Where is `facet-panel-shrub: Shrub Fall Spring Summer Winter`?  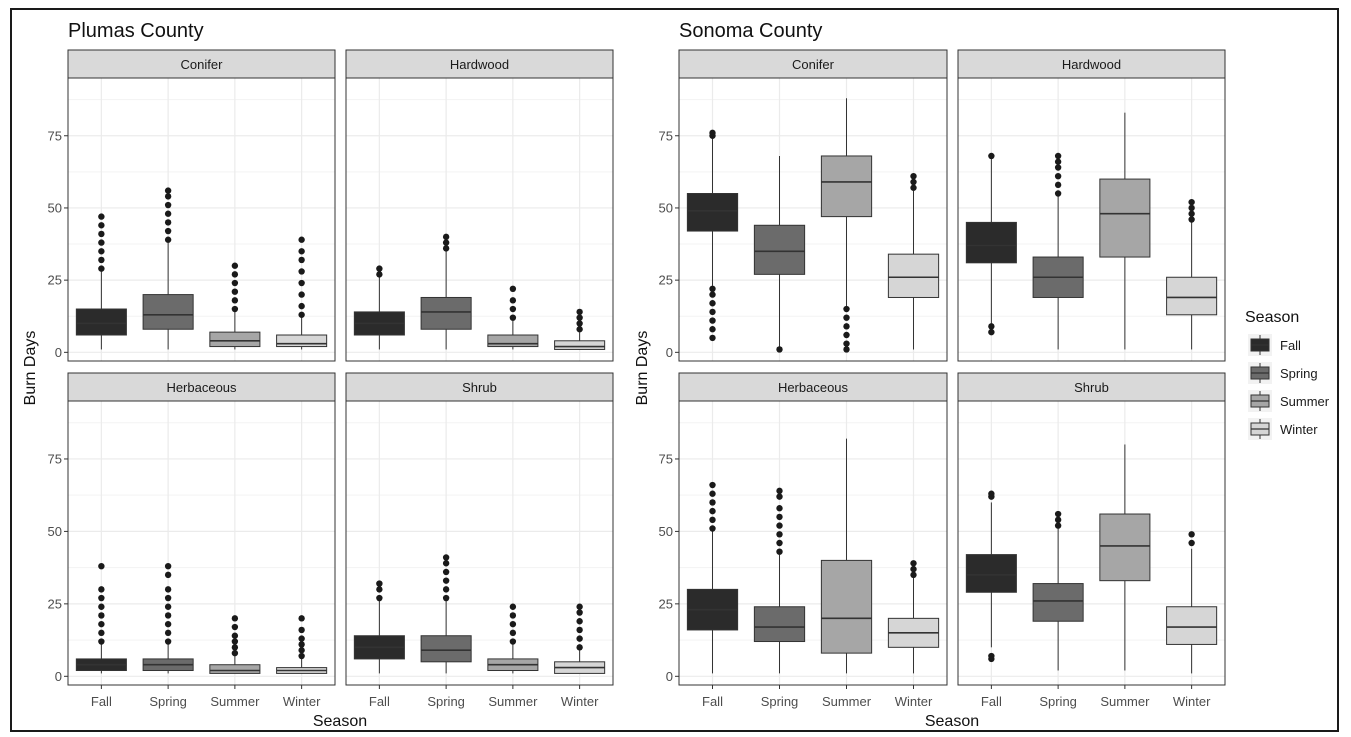 facet-panel-shrub: Shrub Fall Spring Summer Winter is located at coordinates (479, 540).